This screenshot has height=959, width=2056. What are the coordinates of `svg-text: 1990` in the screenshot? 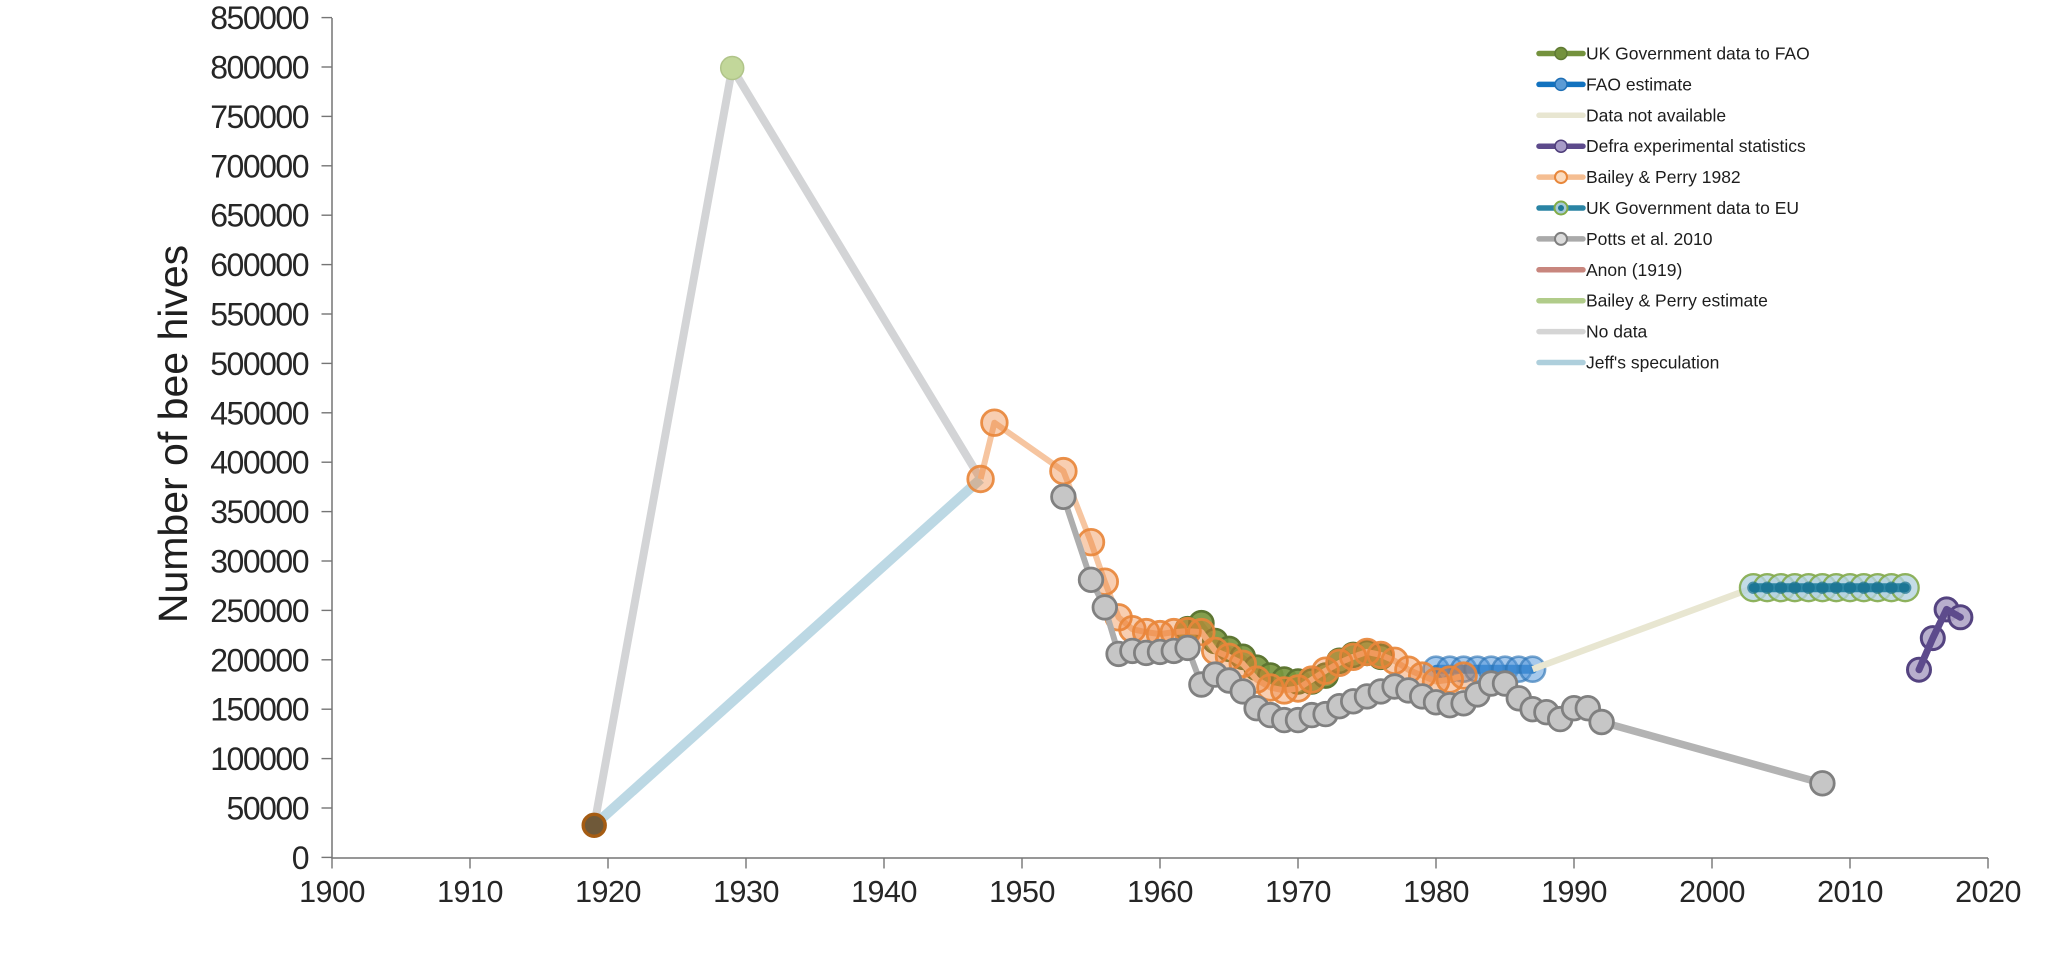 It's located at (1574, 892).